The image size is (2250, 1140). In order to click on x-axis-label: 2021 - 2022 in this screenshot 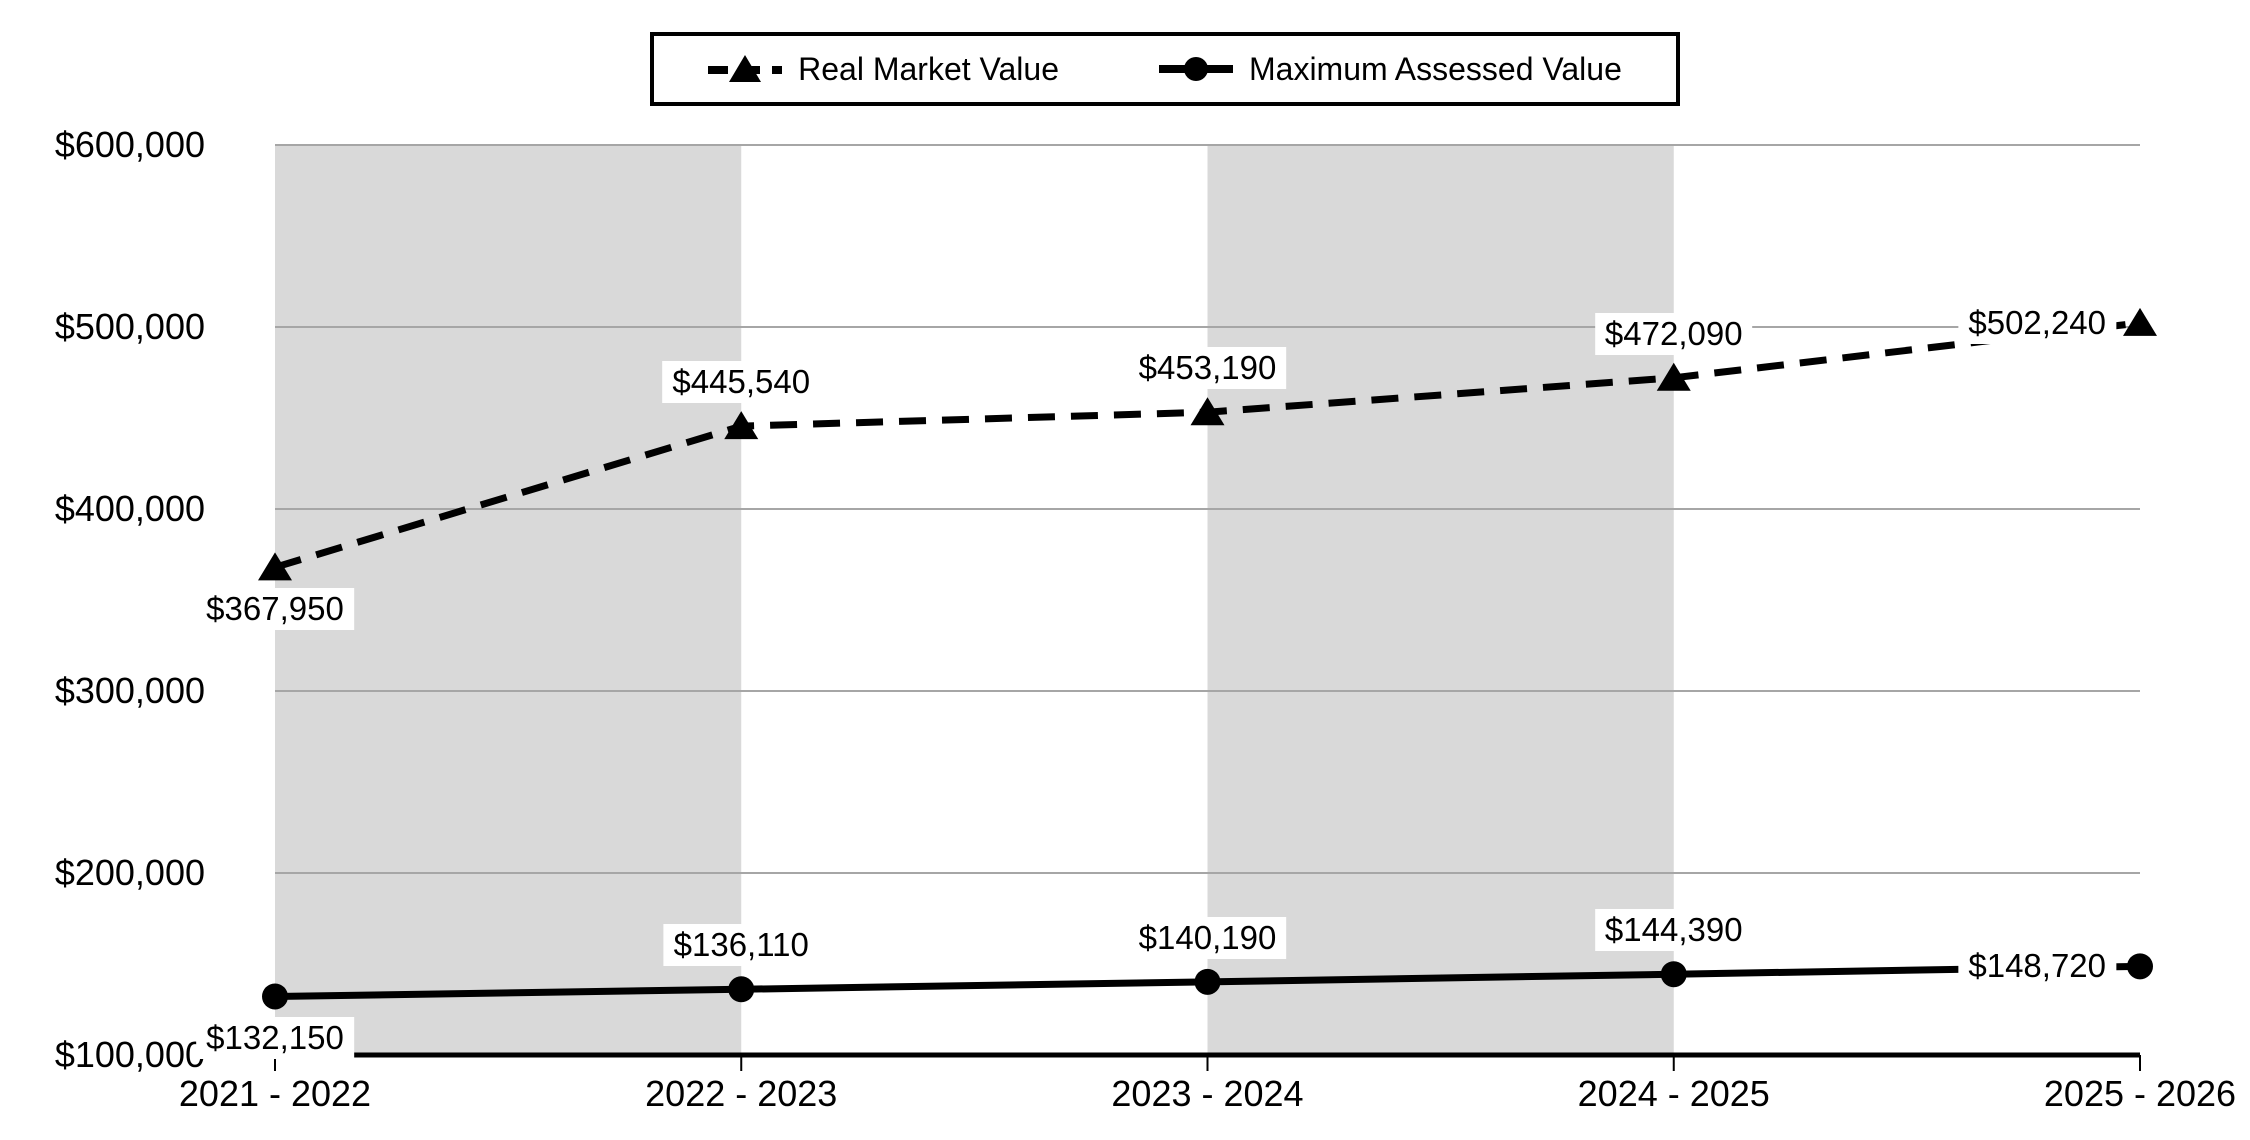, I will do `click(275, 1093)`.